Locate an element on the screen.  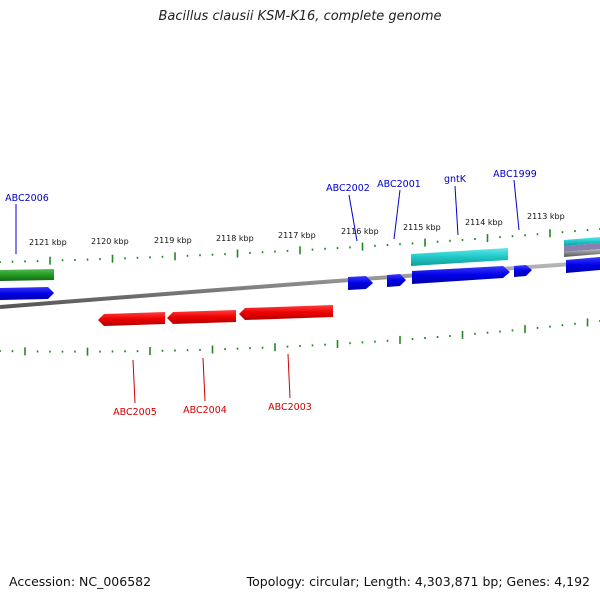
forward-gene-labels: ABC2006 ABC2002 ABC2001 gntK ABC1999 is located at coordinates (271, 211).